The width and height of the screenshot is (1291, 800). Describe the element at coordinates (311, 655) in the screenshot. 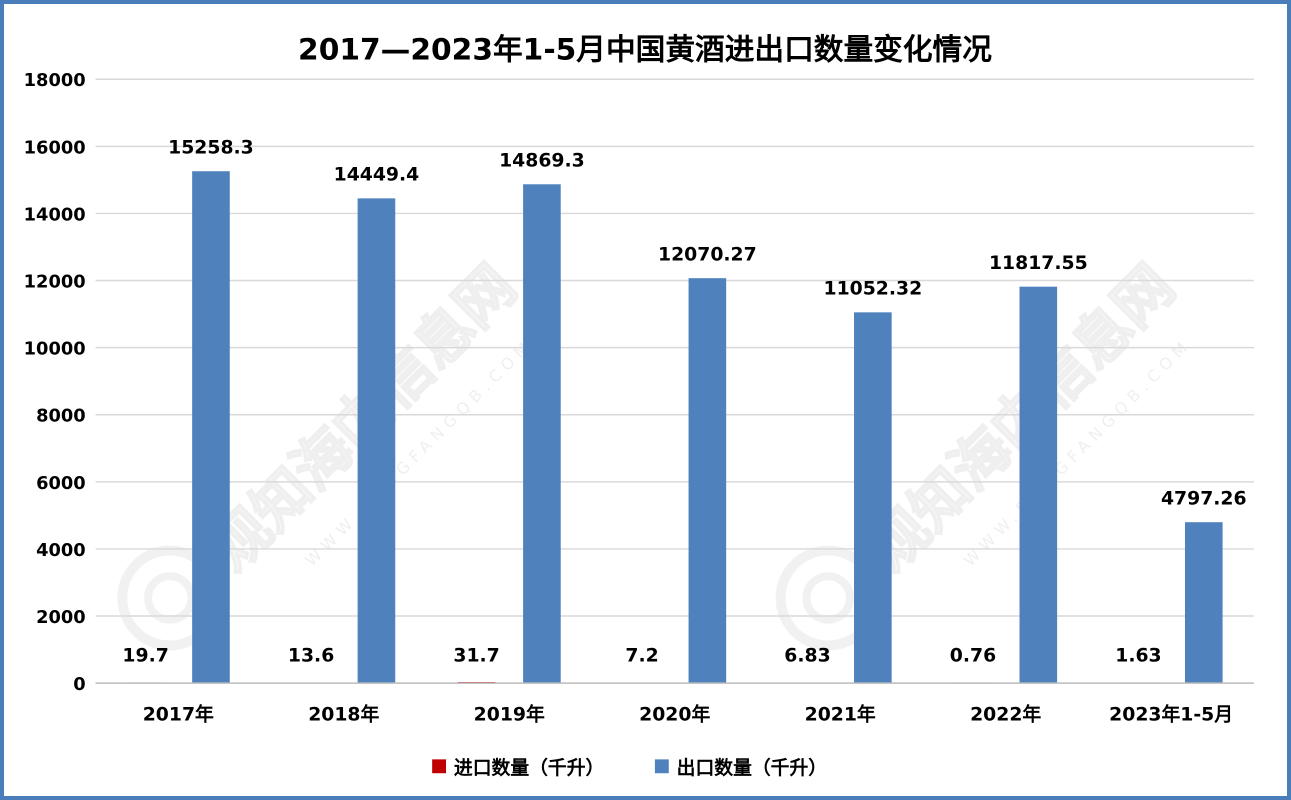

I see `import-data-label: 13.6` at that location.